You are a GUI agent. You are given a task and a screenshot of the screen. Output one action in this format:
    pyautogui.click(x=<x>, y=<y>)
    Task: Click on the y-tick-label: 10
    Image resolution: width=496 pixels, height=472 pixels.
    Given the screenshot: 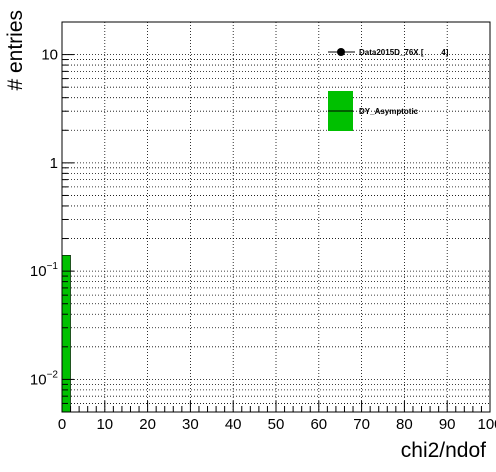 What is the action you would take?
    pyautogui.click(x=49, y=55)
    